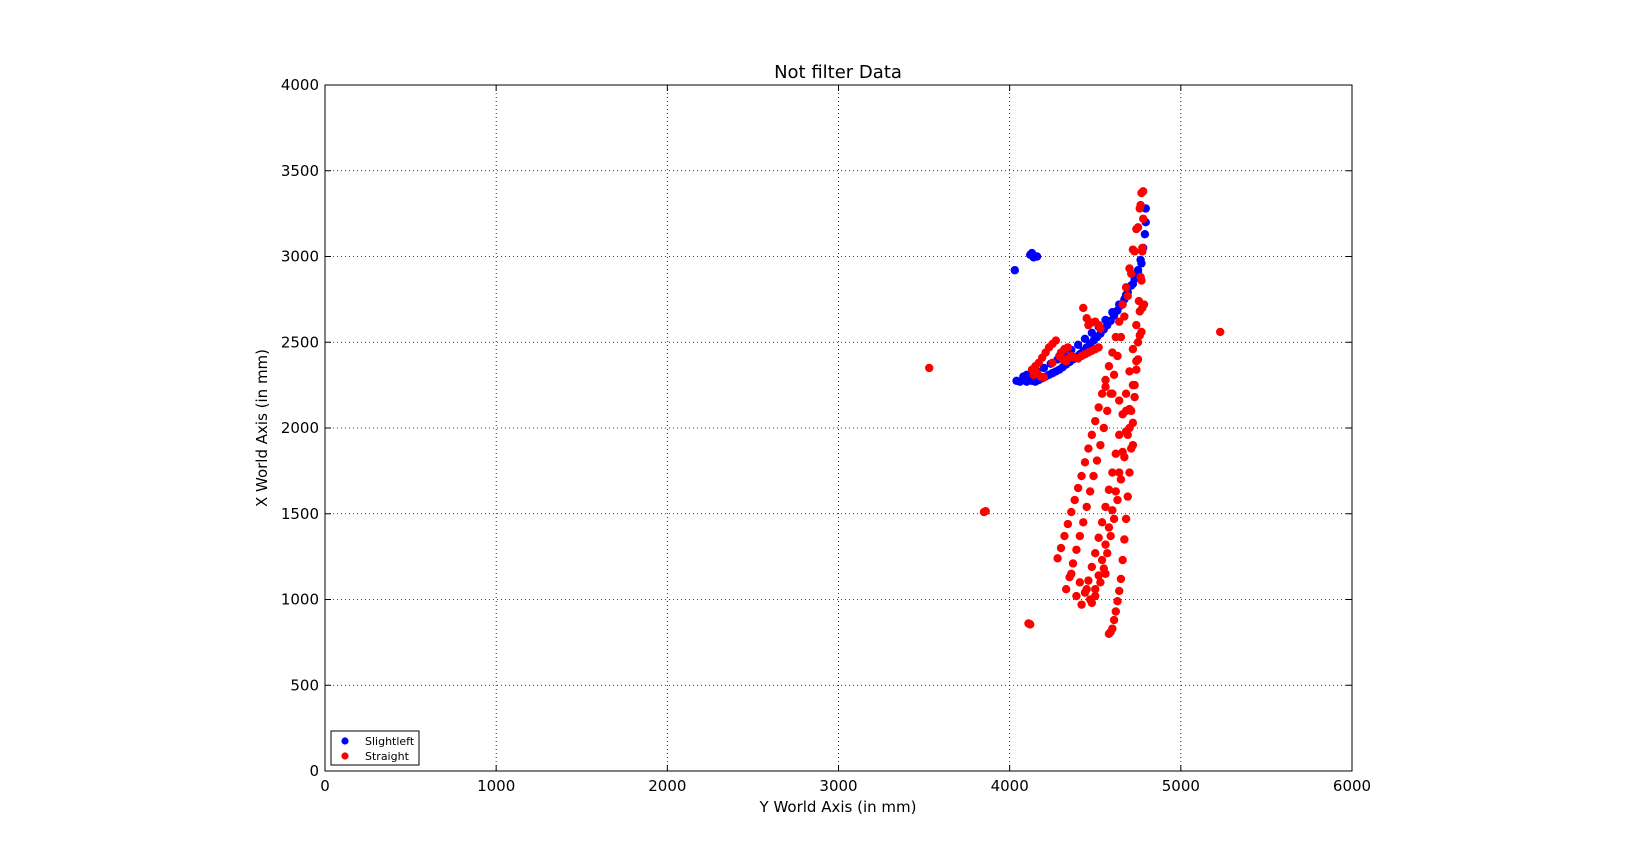 Image resolution: width=1626 pixels, height=856 pixels. Describe the element at coordinates (300, 428) in the screenshot. I see `y-tick-label: 2000` at that location.